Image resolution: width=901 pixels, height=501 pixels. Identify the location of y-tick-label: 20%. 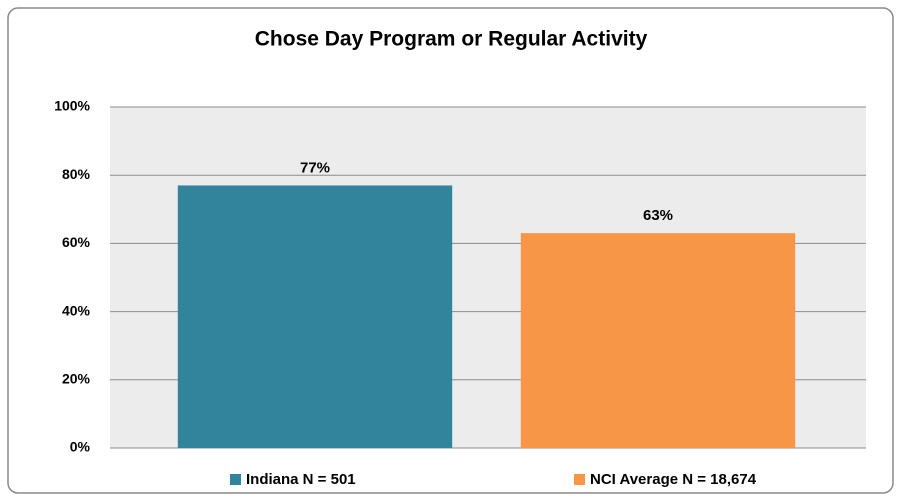
(76, 379).